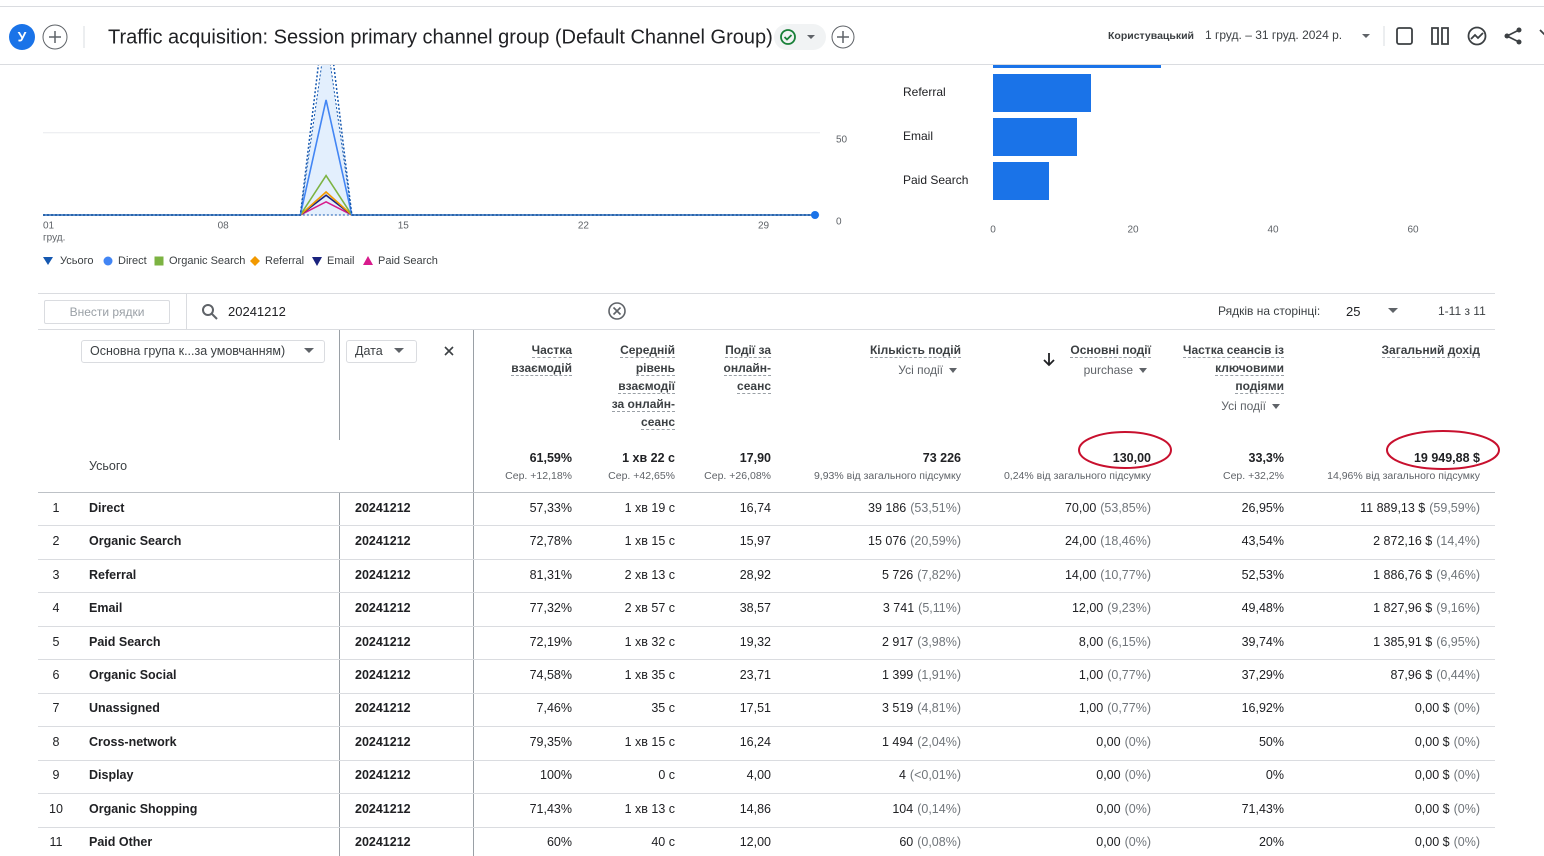 Image resolution: width=1544 pixels, height=856 pixels. I want to click on total-value: 17,90, so click(755, 458).